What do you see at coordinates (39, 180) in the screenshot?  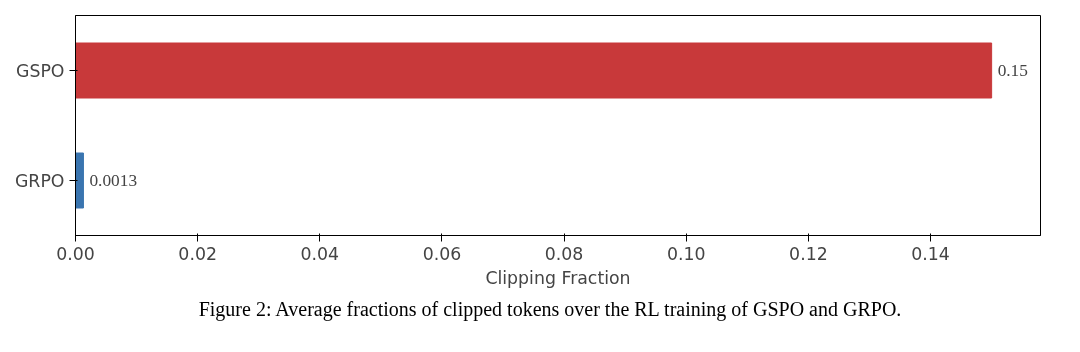 I see `y-tick-label: GRPO` at bounding box center [39, 180].